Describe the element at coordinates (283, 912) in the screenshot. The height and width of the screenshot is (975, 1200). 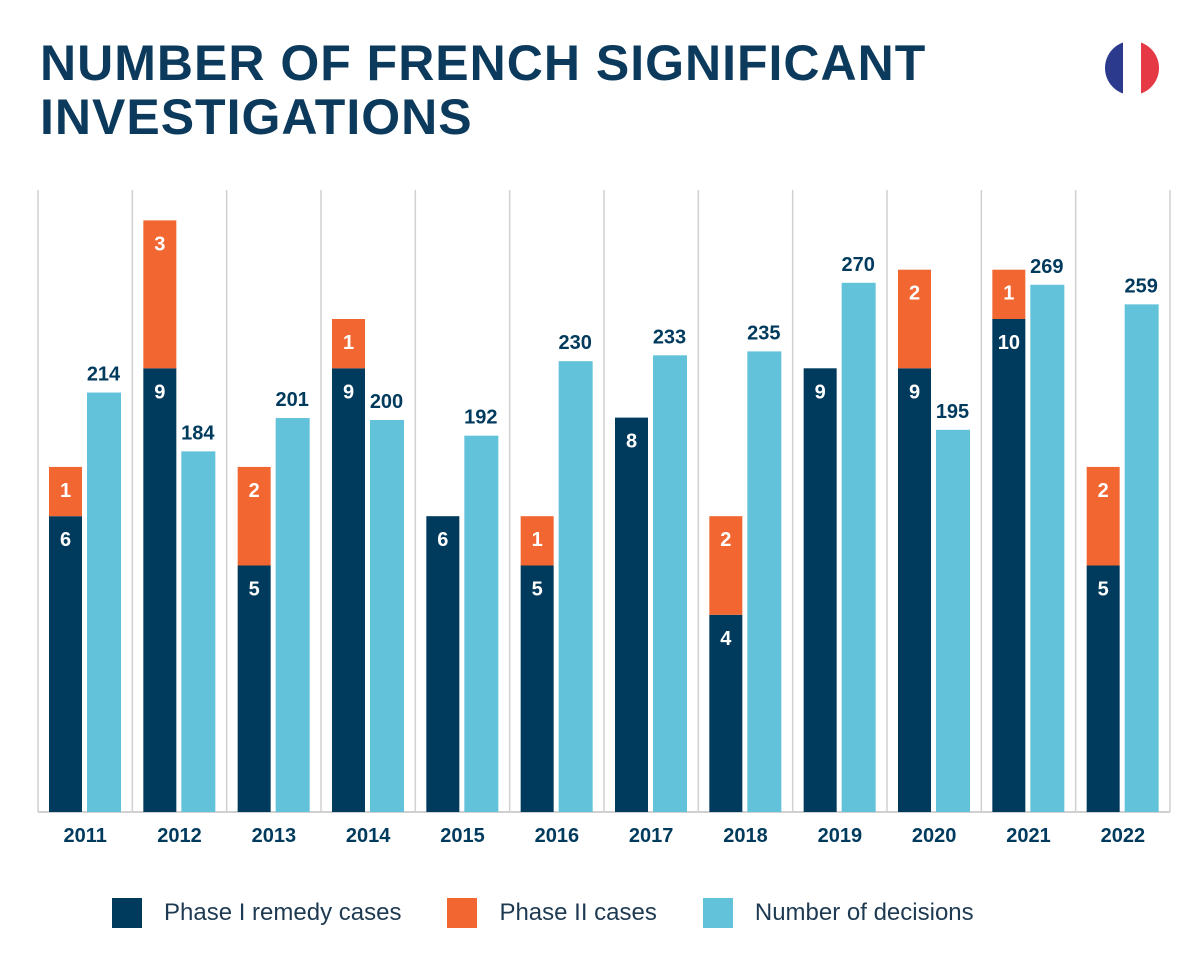
I see `legend-label-phase1: Phase I remedy cases` at that location.